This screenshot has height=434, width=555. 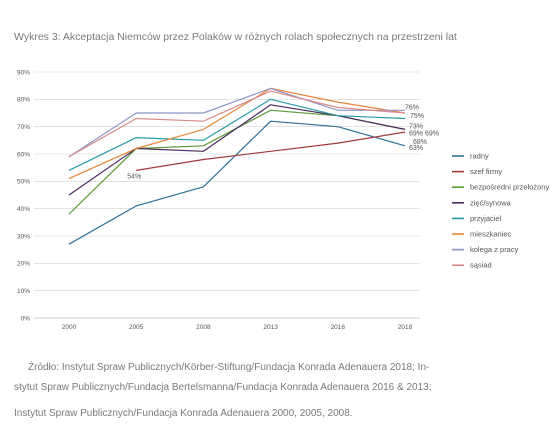 What do you see at coordinates (416, 148) in the screenshot?
I see `data-label: 63%` at bounding box center [416, 148].